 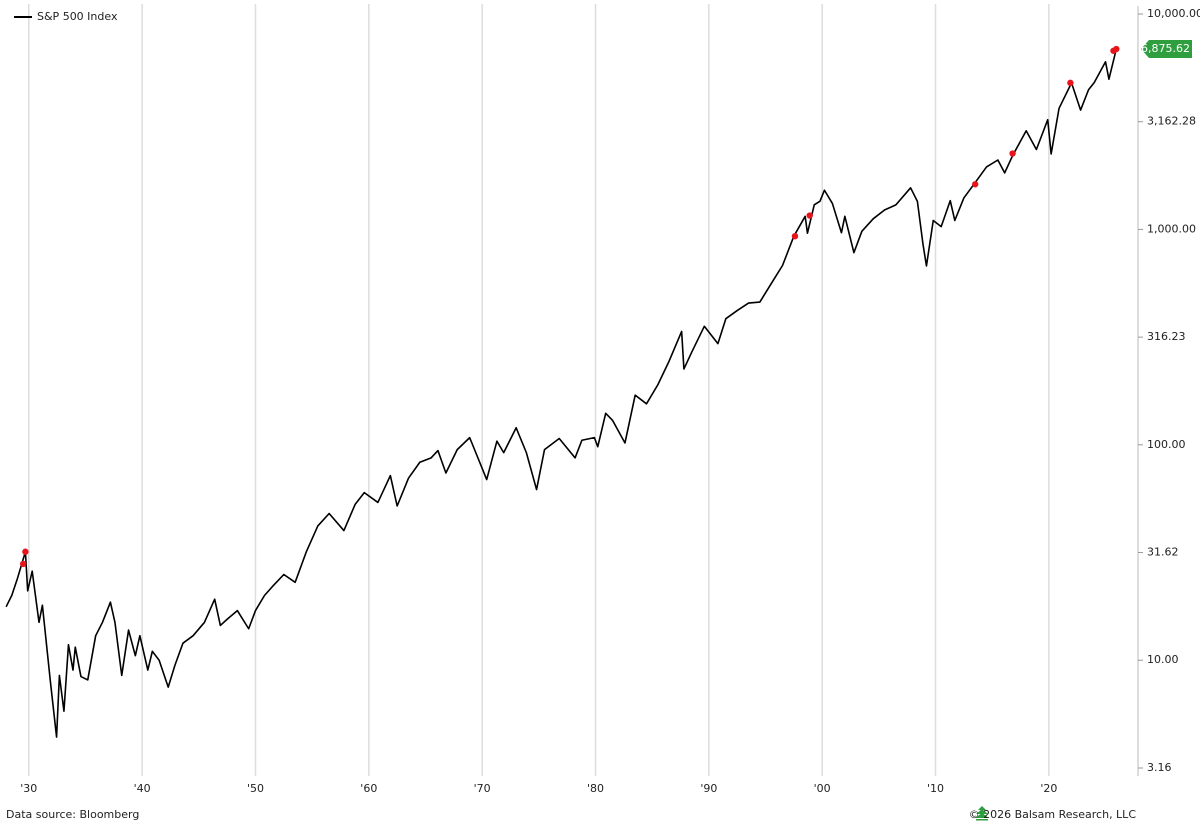 What do you see at coordinates (1048, 788) in the screenshot?
I see `x-tick-label: '20` at bounding box center [1048, 788].